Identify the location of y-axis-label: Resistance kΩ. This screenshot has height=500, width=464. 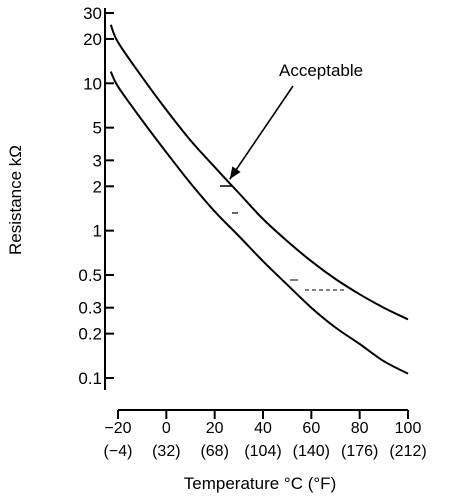
(15, 200).